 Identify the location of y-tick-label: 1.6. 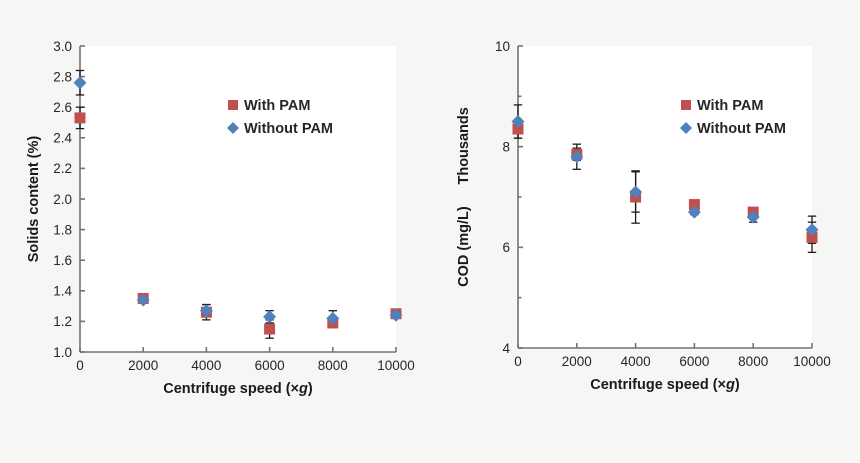
(62, 260).